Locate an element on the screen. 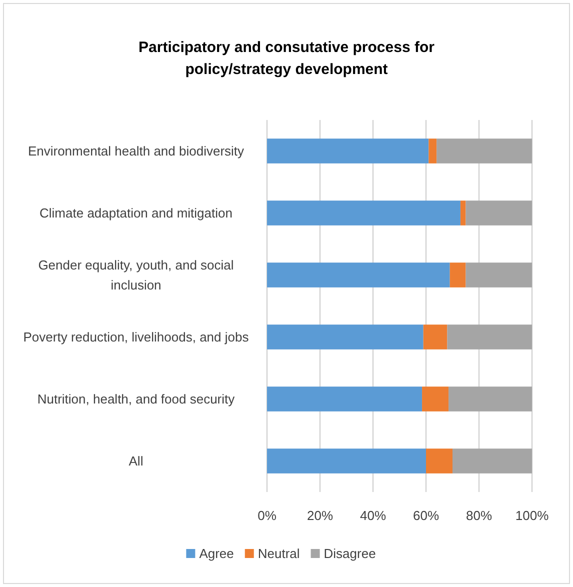  y-tick-label: Climate adaptation and mitigation is located at coordinates (136, 213).